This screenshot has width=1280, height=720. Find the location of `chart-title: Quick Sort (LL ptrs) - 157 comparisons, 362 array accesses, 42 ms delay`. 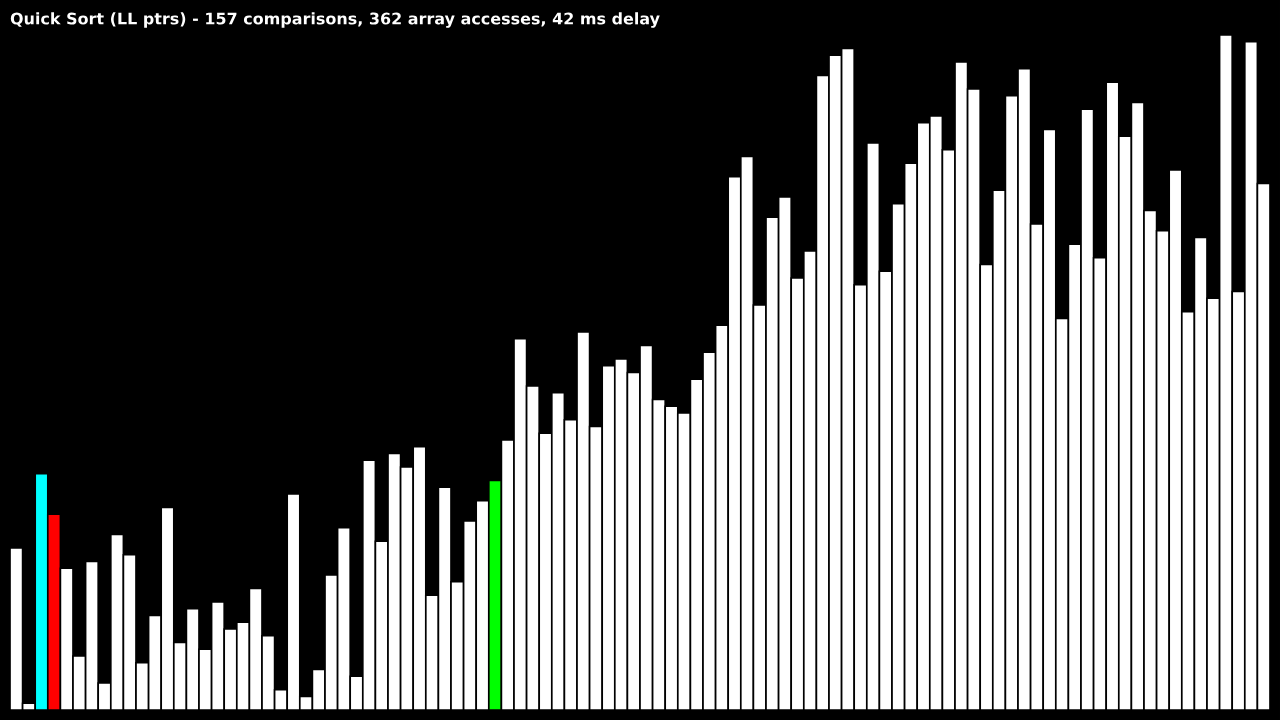

chart-title: Quick Sort (LL ptrs) - 157 comparisons, 362 array accesses, 42 ms delay is located at coordinates (335, 20).